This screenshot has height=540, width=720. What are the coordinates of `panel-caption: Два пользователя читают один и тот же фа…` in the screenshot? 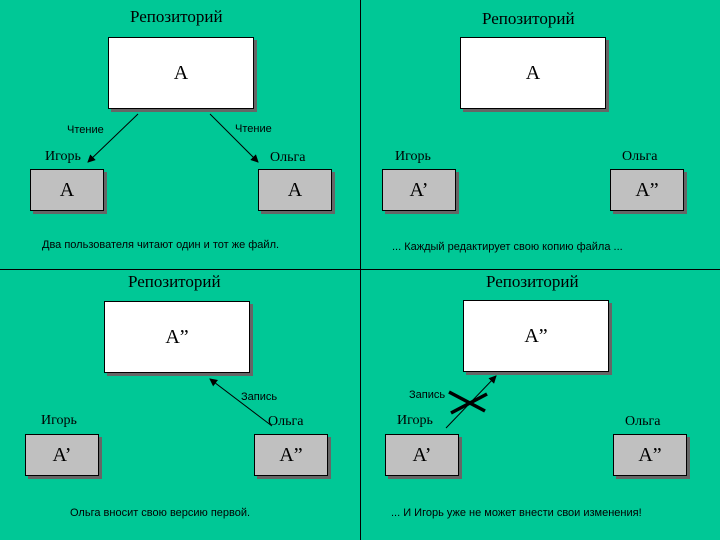 It's located at (161, 245).